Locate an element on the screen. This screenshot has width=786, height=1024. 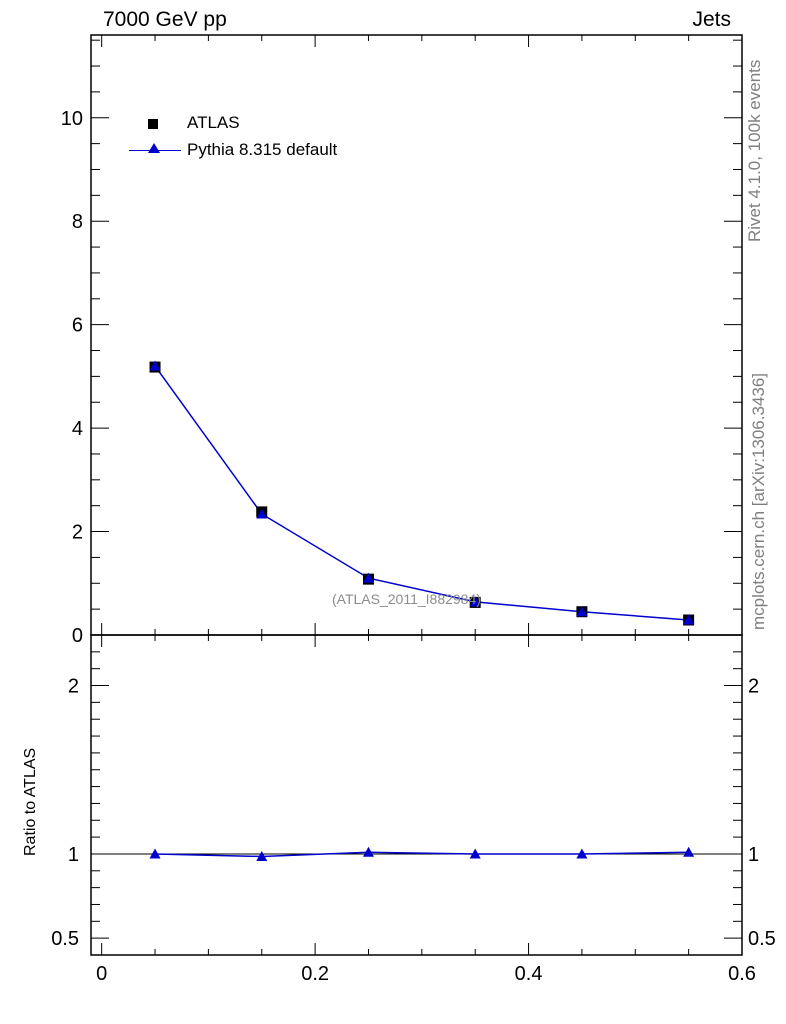
main-ytick-label: 10 is located at coordinates (72, 119).